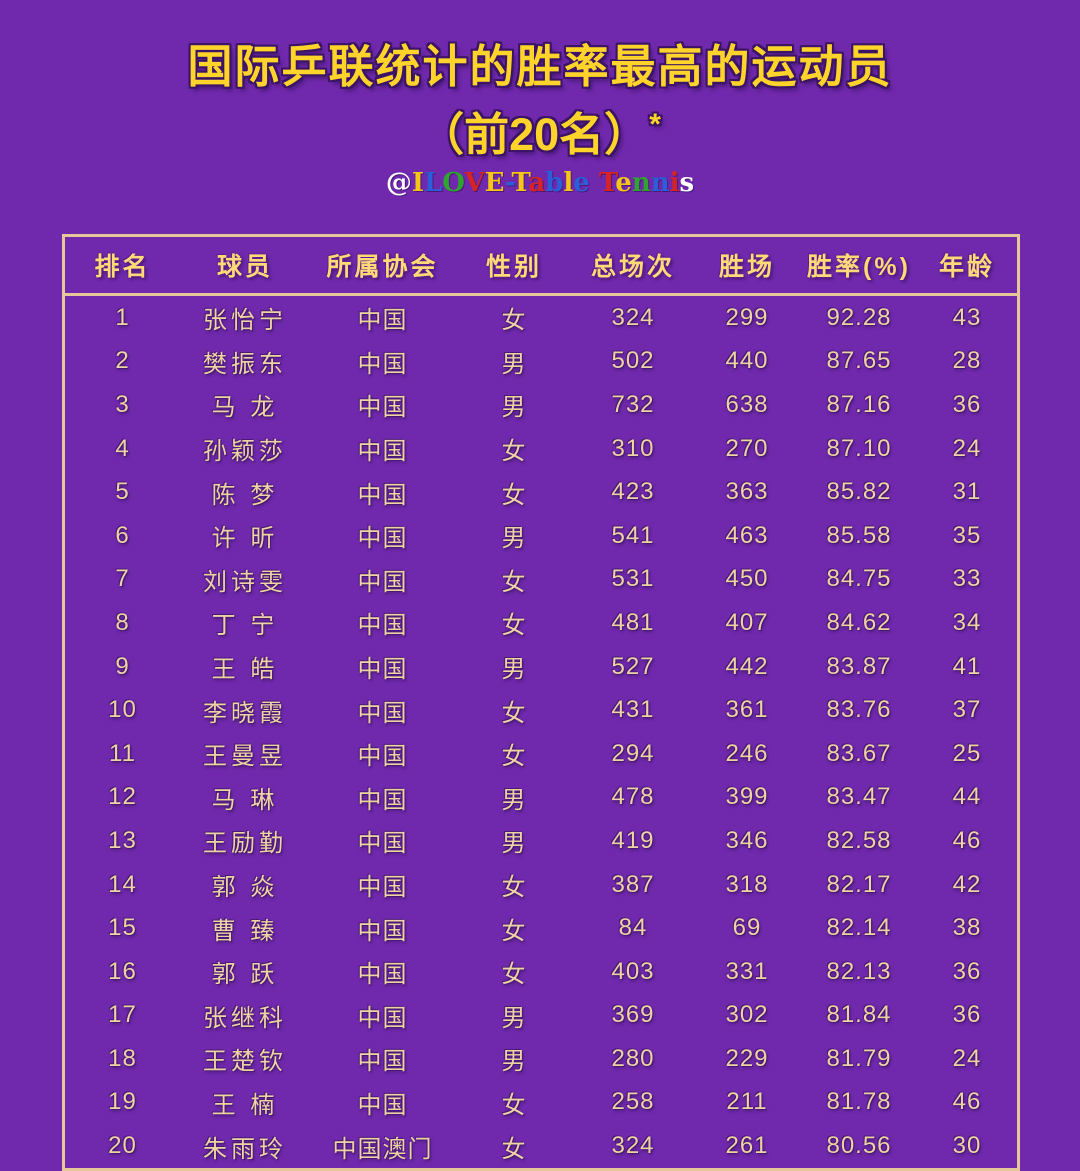 The width and height of the screenshot is (1080, 1171). What do you see at coordinates (859, 928) in the screenshot?
I see `cell-win-rate: 82.14` at bounding box center [859, 928].